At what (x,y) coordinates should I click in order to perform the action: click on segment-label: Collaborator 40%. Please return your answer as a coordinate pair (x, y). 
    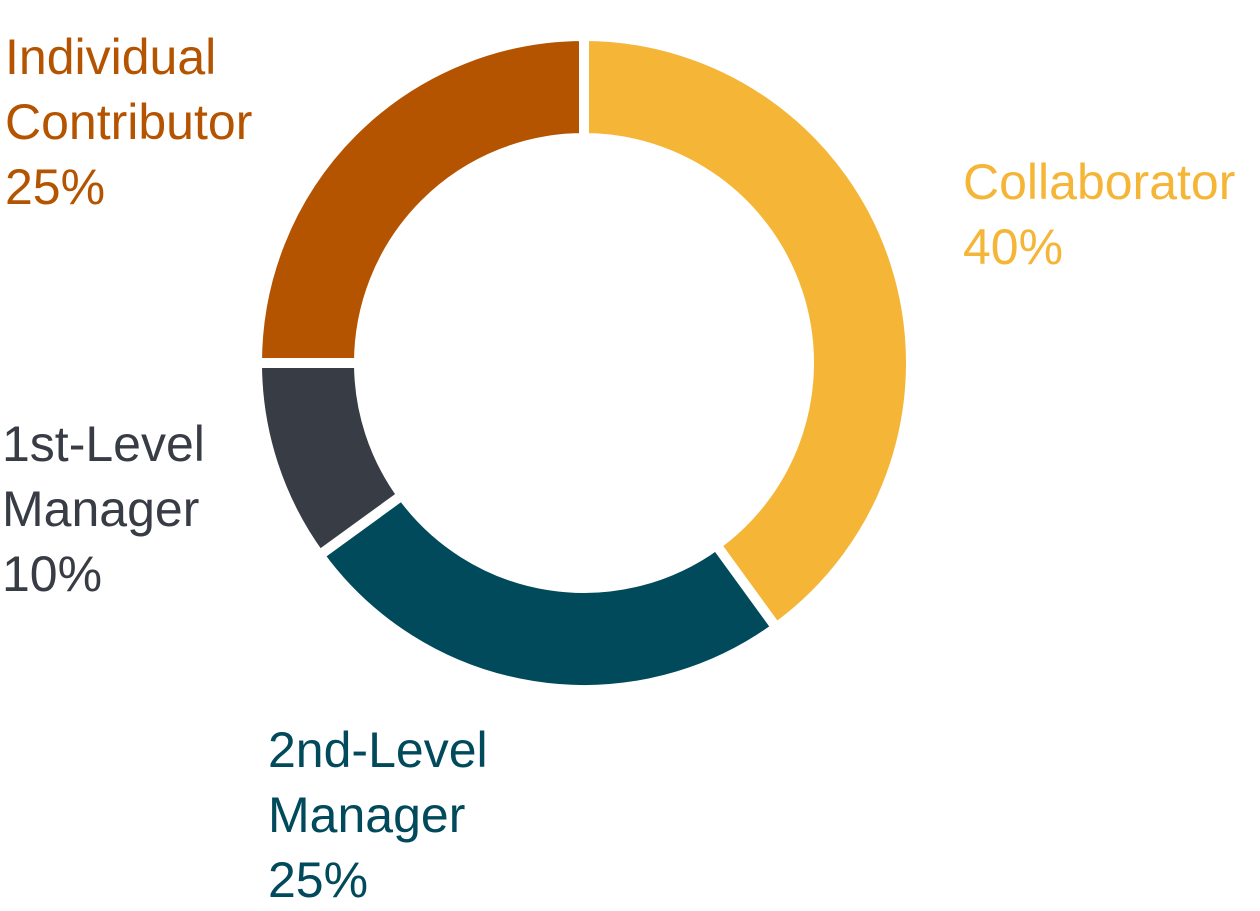
    Looking at the image, I should click on (1111, 215).